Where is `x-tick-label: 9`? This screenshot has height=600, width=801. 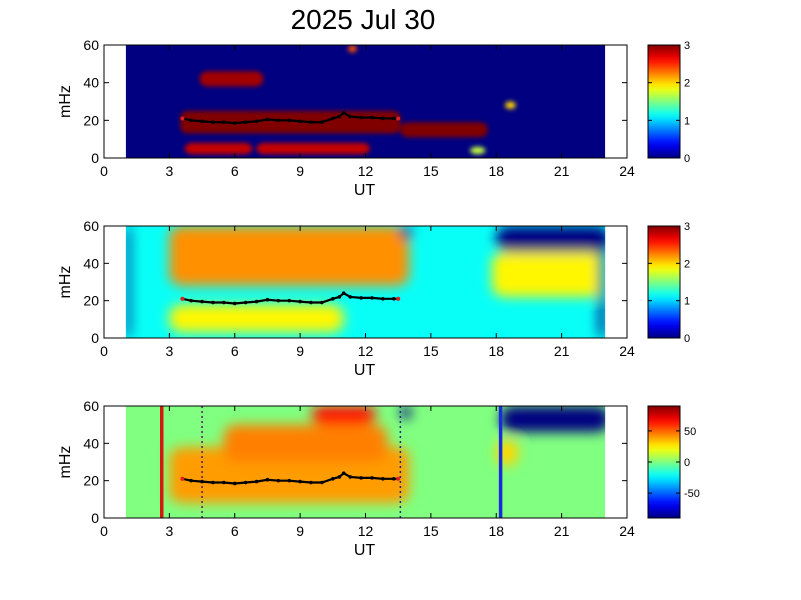
x-tick-label: 9 is located at coordinates (300, 171).